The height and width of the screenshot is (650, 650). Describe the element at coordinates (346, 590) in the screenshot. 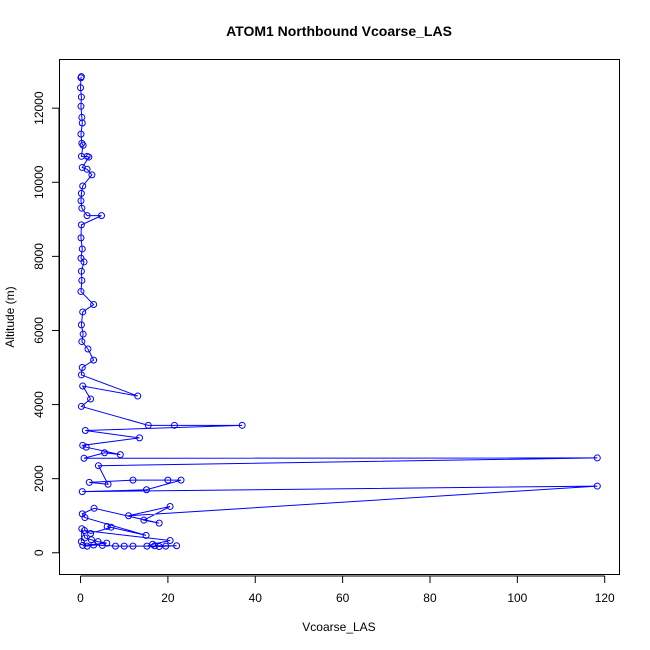

I see `x-axis: 0 20 40 60 80 100 120` at that location.